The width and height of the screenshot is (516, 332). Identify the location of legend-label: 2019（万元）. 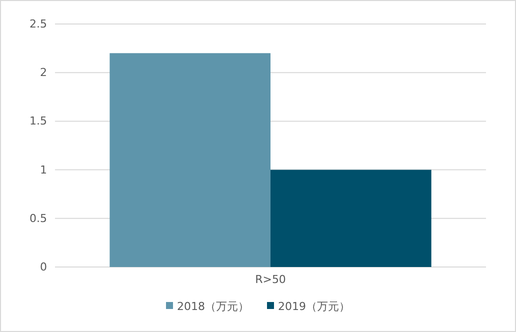
(314, 306).